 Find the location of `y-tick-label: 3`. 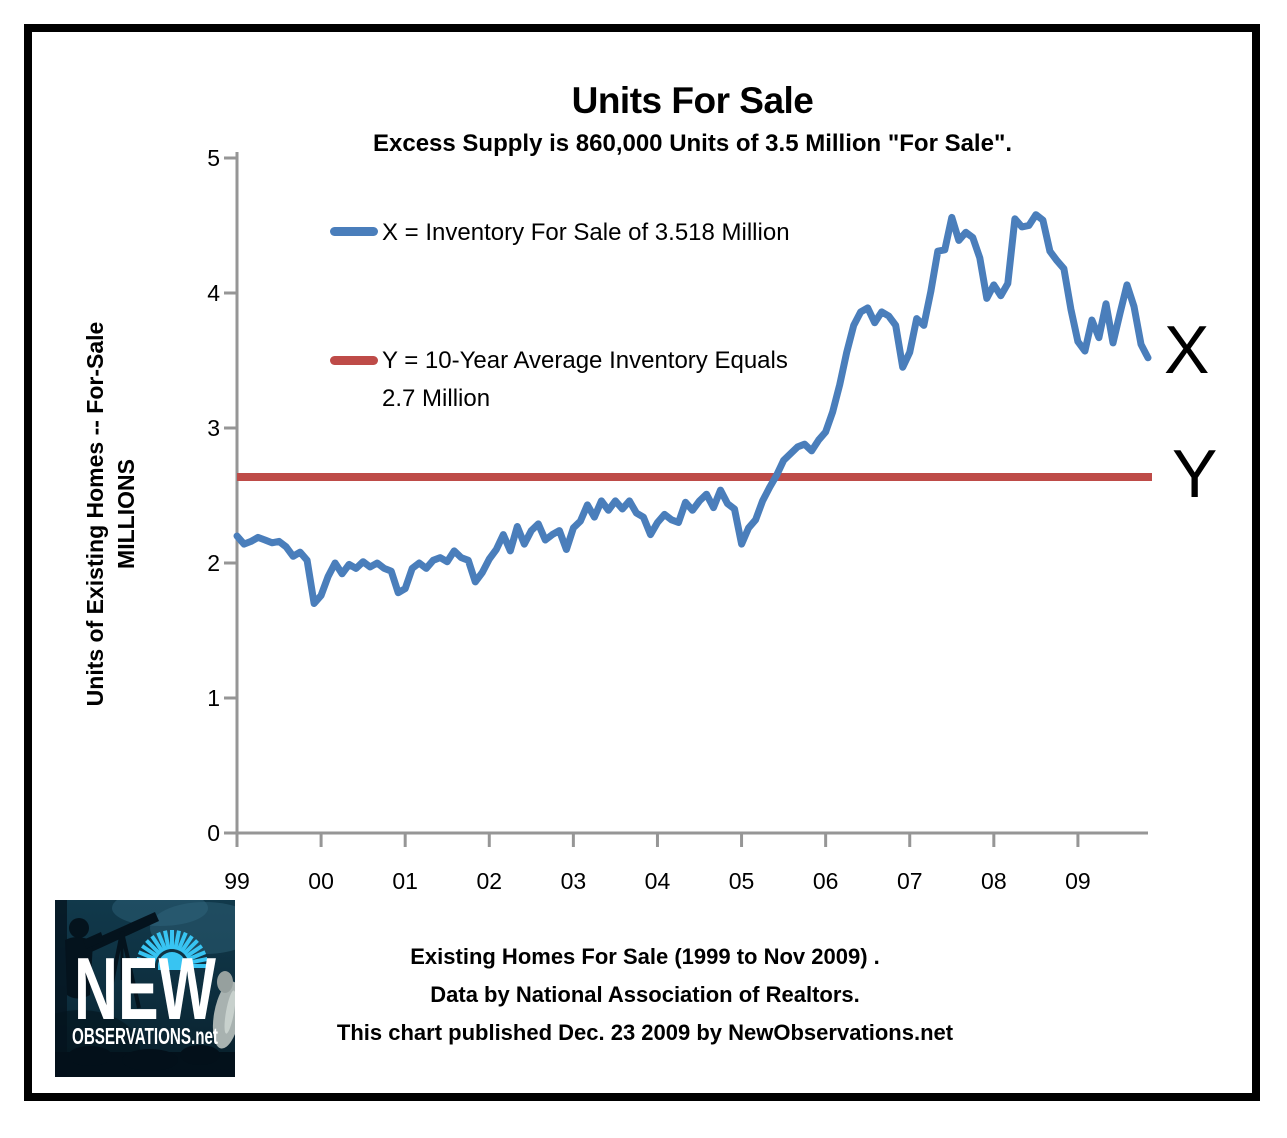

y-tick-label: 3 is located at coordinates (213, 428).